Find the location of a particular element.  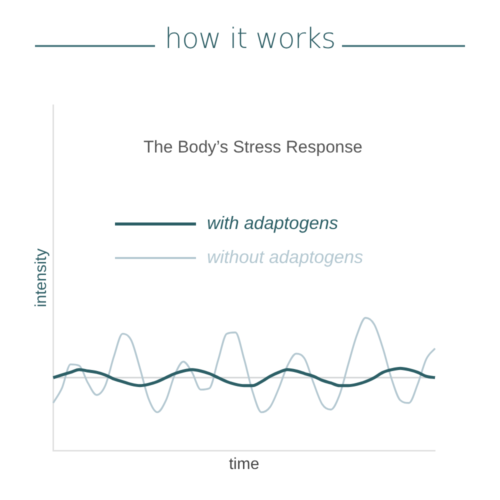

chart-title: how it works is located at coordinates (250, 38).